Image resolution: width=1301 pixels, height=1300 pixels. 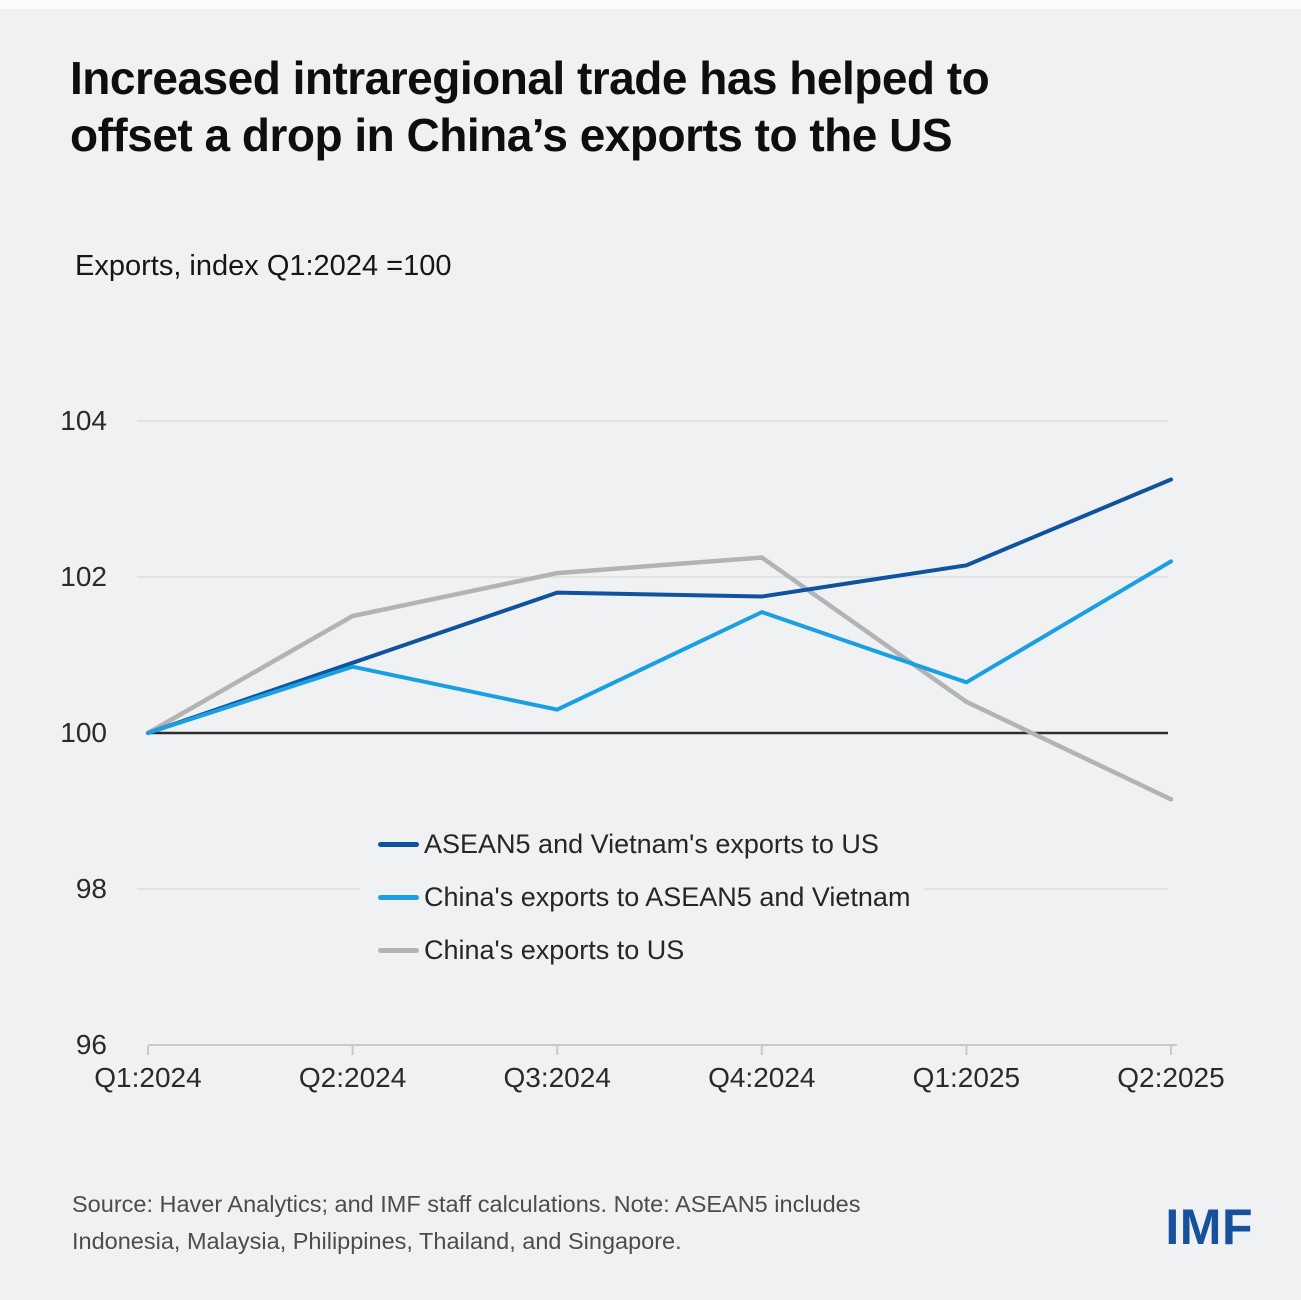 I want to click on legend-item-asean5-vietnam-exports-to-us: ASEAN5 and Vietnam's exports to US, so click(x=644, y=844).